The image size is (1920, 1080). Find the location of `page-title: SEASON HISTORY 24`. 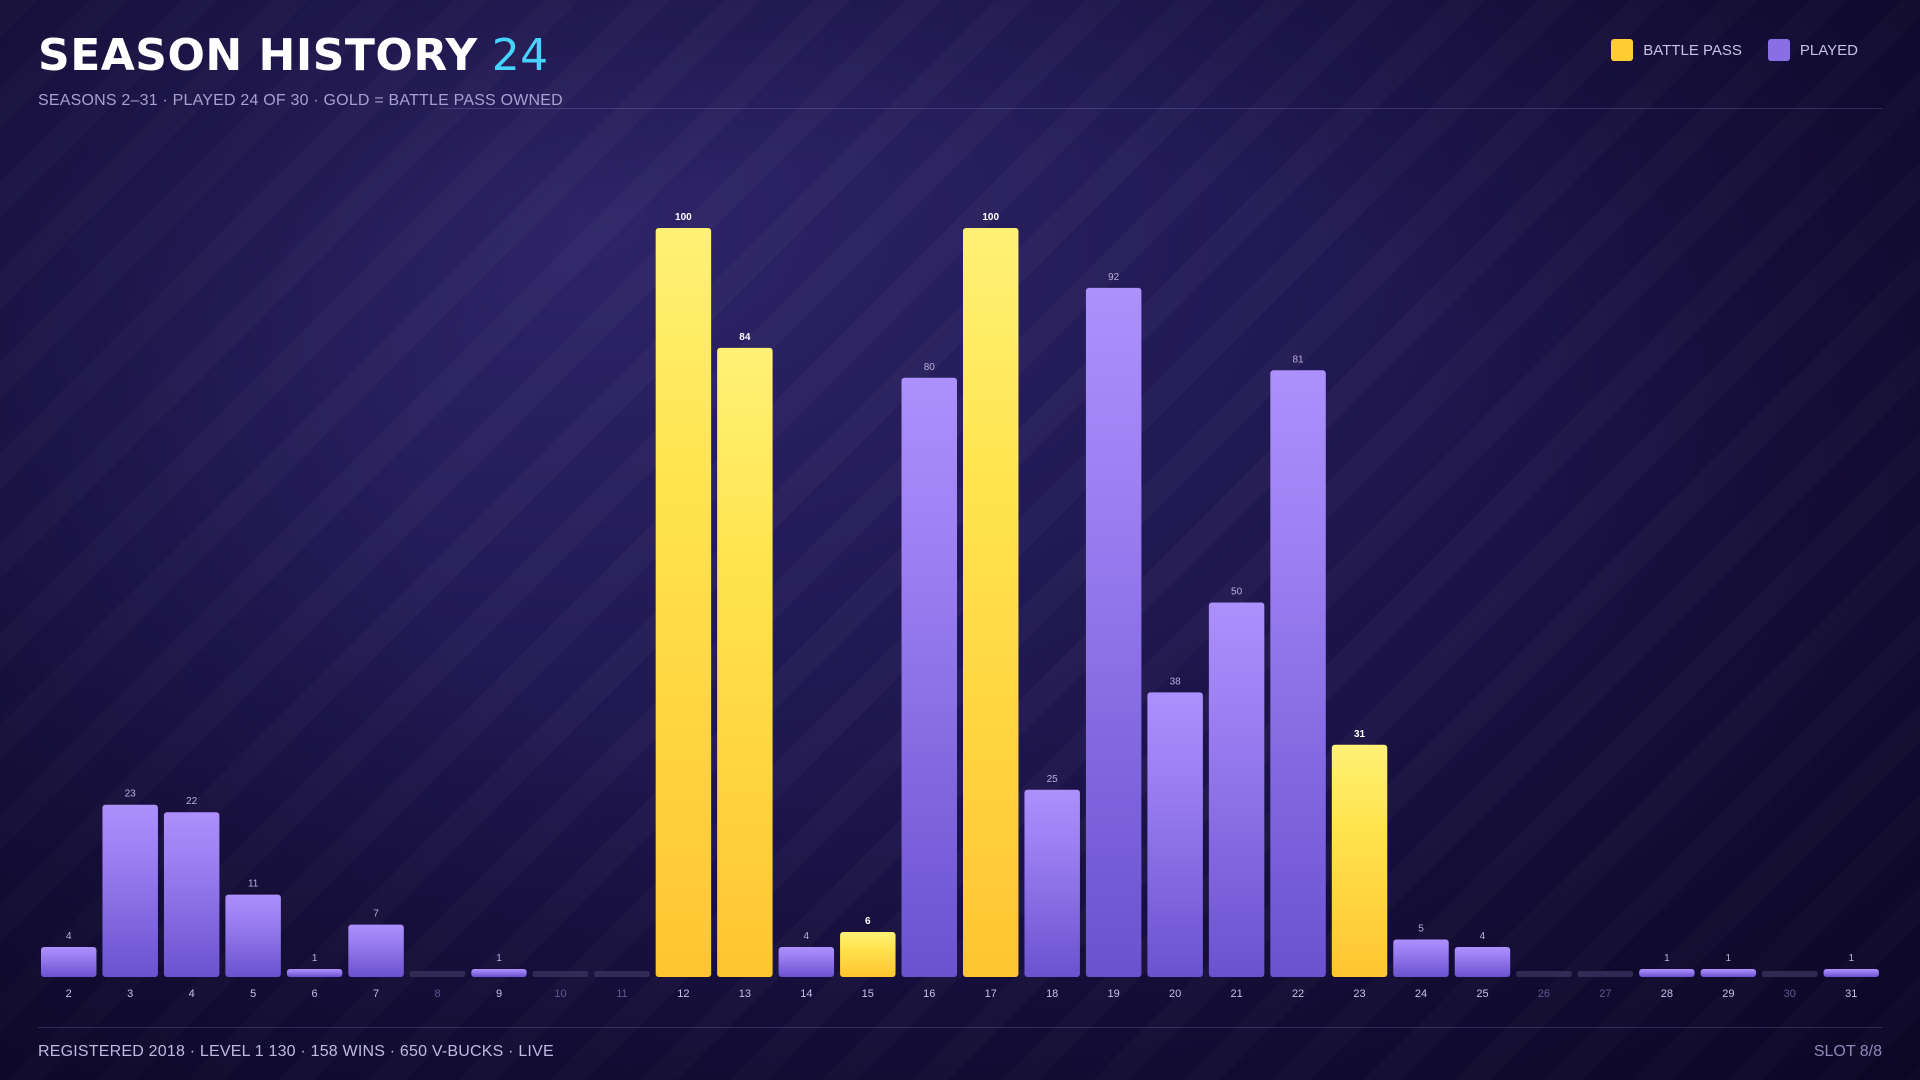

page-title: SEASON HISTORY 24 is located at coordinates (293, 56).